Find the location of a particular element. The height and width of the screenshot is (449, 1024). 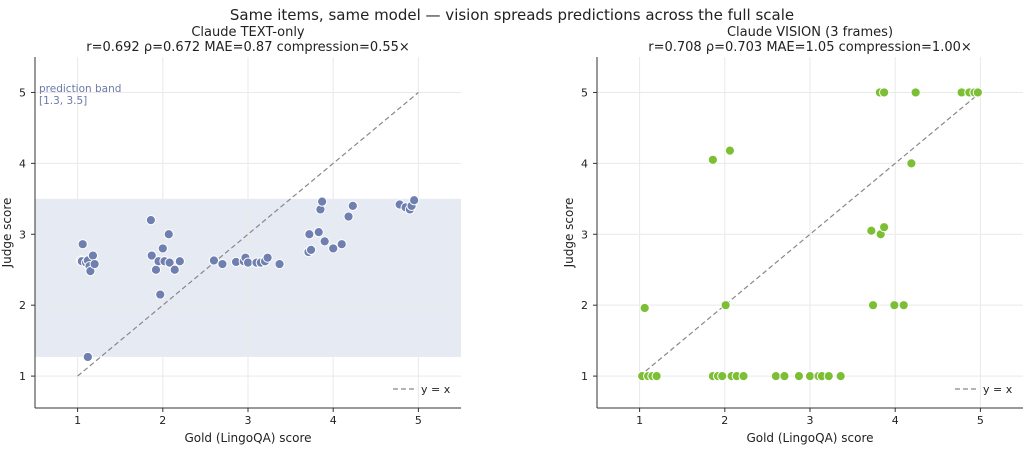

band-label: prediction band is located at coordinates (80, 89).